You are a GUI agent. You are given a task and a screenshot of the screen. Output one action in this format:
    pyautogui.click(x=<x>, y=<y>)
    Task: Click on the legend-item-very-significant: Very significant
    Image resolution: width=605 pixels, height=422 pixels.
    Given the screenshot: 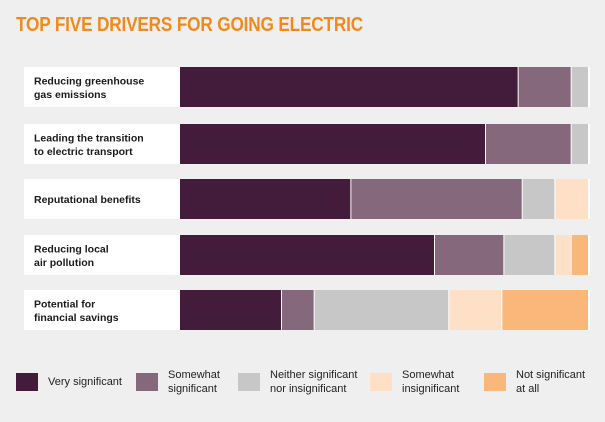 What is the action you would take?
    pyautogui.click(x=69, y=382)
    